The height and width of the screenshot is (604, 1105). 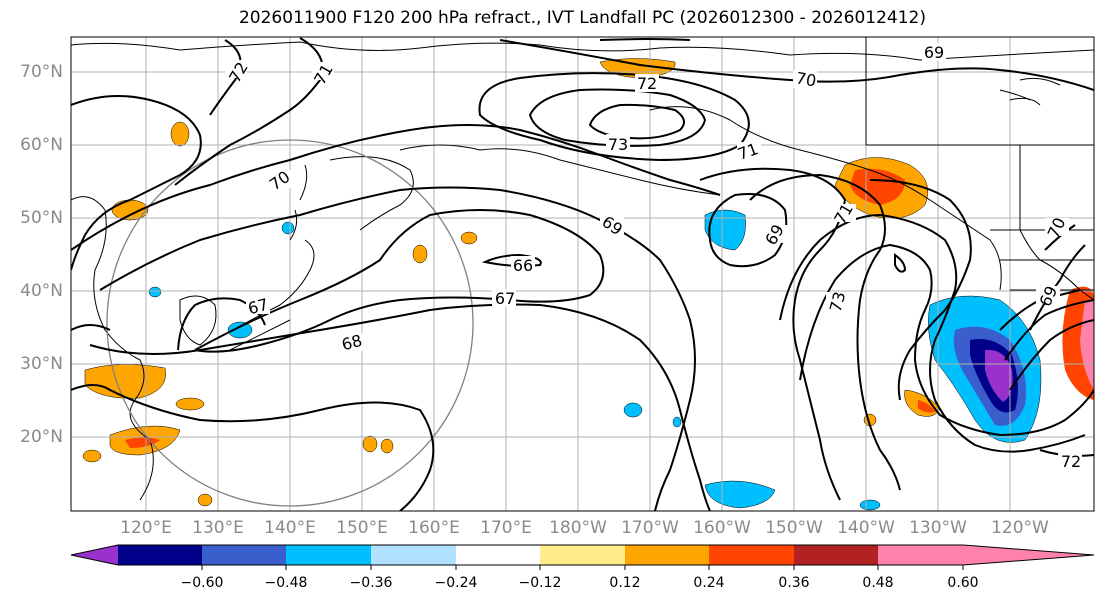 What do you see at coordinates (934, 52) in the screenshot?
I see `contour-label: 69` at bounding box center [934, 52].